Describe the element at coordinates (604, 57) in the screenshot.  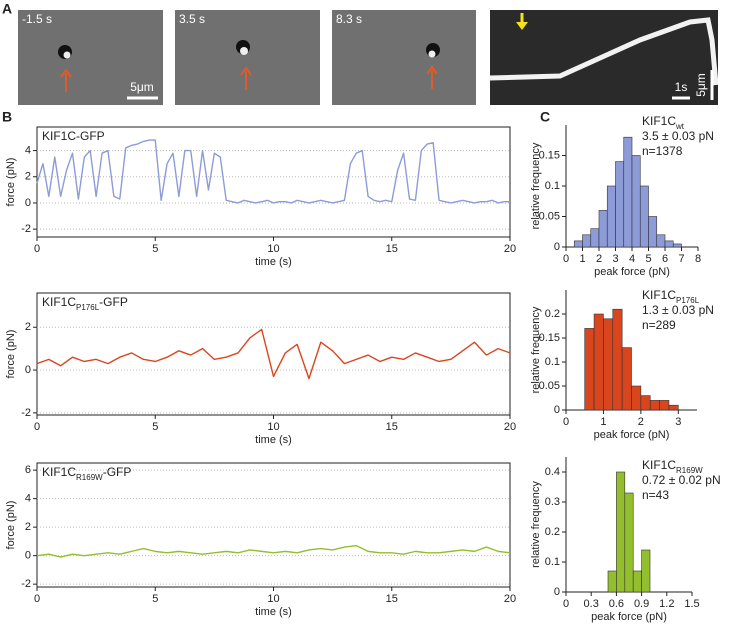
I see `kymograph: 1s 5μm` at that location.